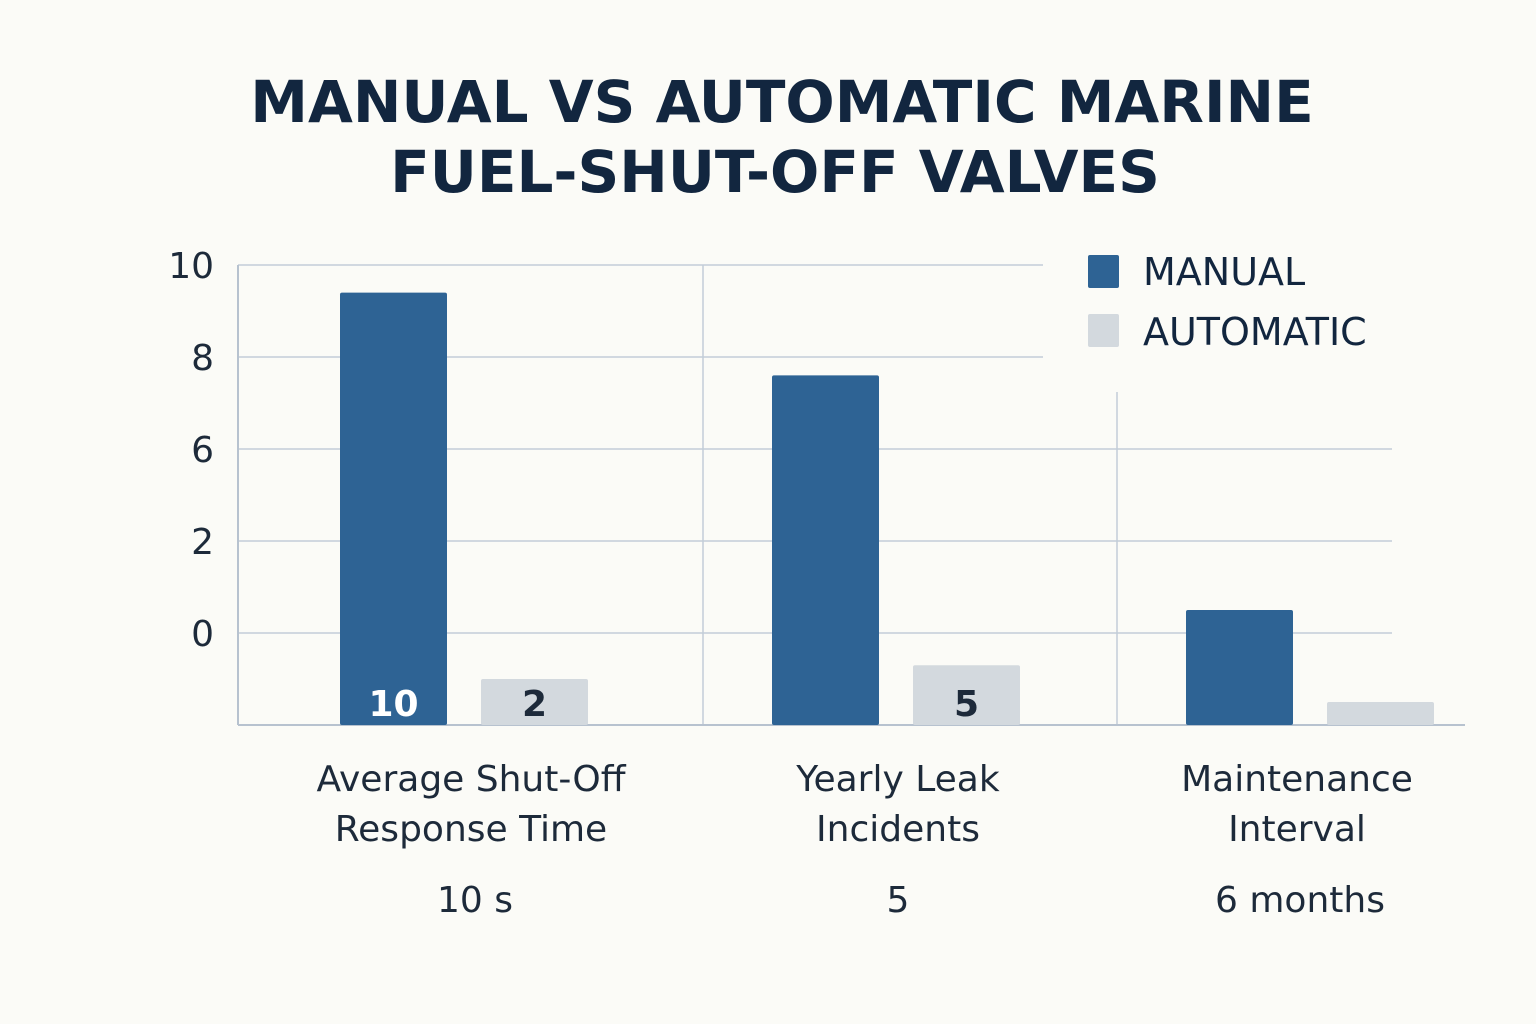  I want to click on y-axis-ticks: 0 2 6 8 10, so click(191, 450).